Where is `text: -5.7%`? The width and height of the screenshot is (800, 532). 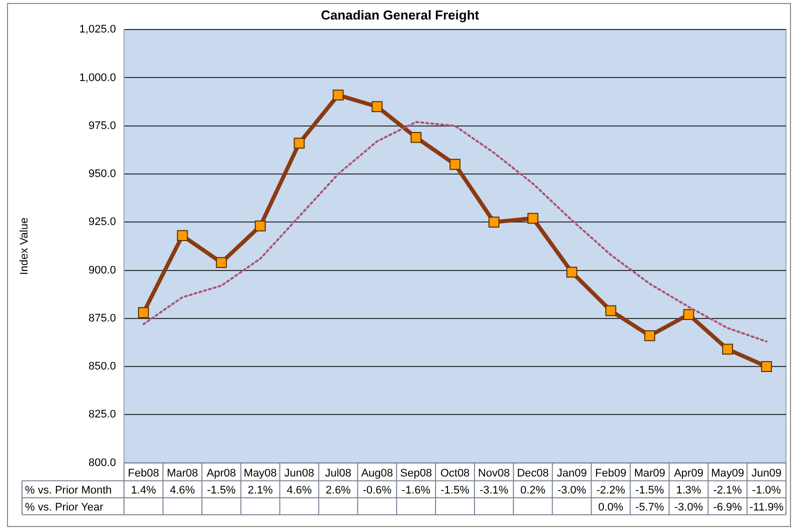 text: -5.7% is located at coordinates (649, 507).